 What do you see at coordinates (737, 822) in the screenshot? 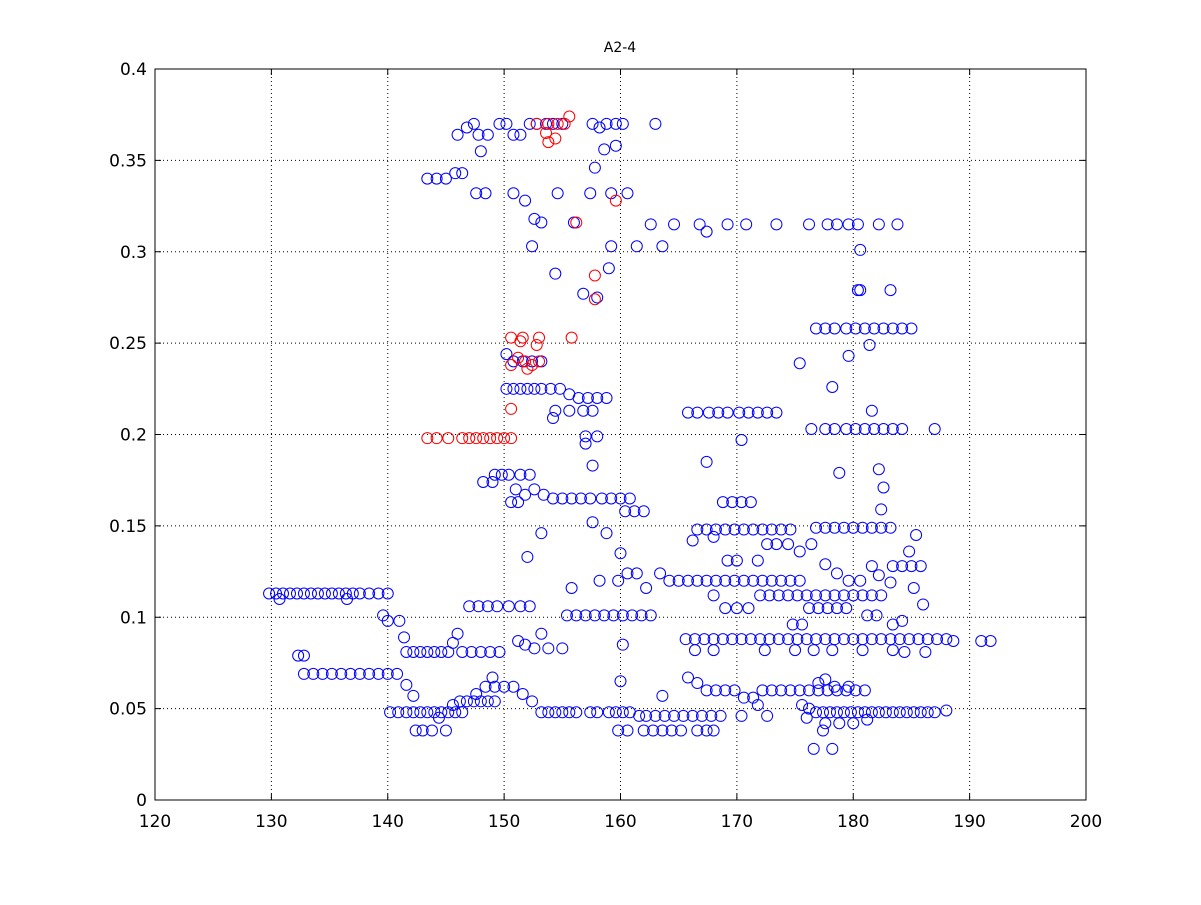
I see `x-tick-label: 170` at bounding box center [737, 822].